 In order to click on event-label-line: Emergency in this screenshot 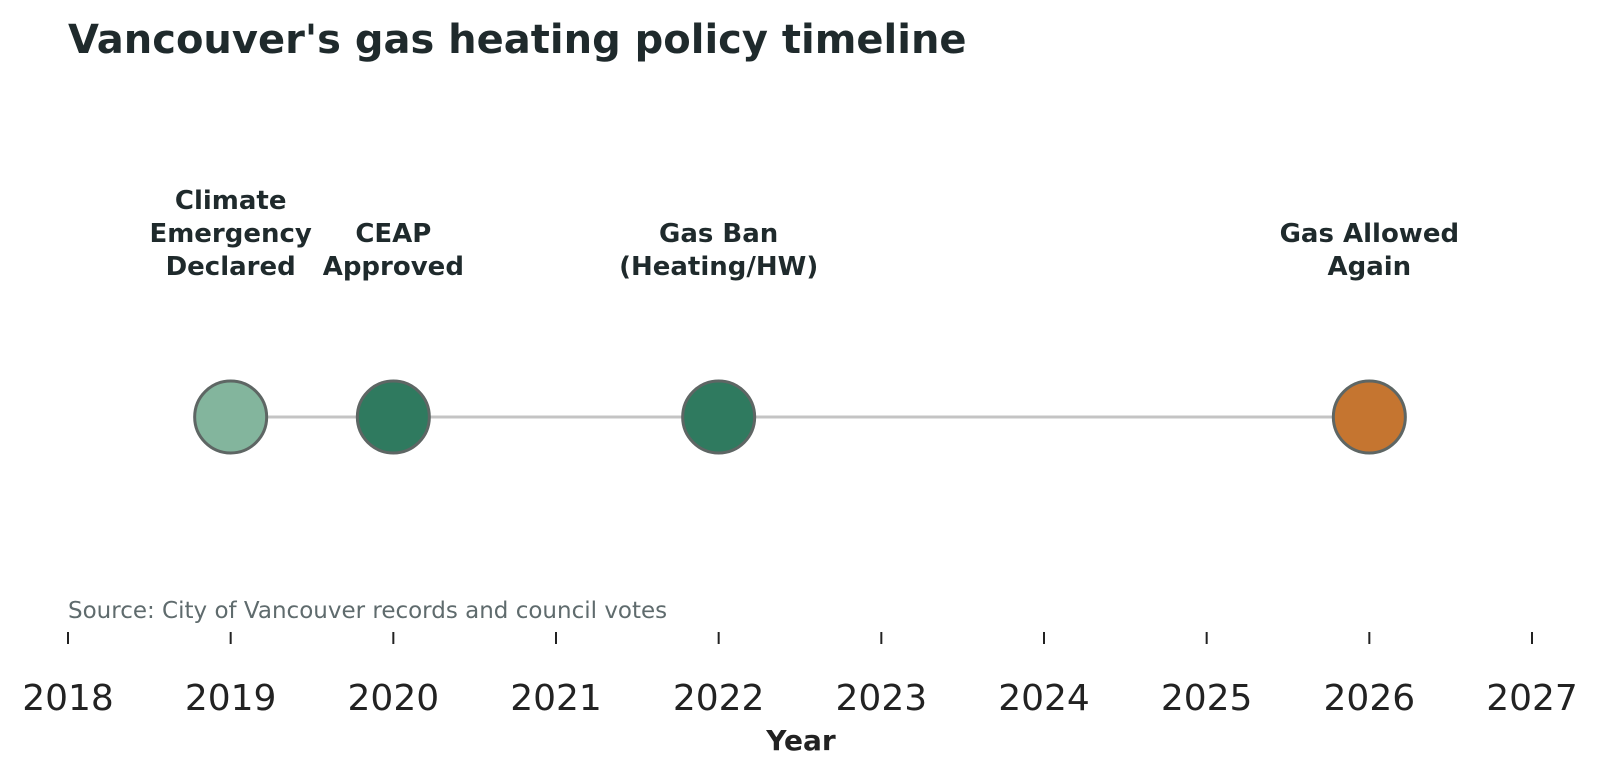, I will do `click(230, 234)`.